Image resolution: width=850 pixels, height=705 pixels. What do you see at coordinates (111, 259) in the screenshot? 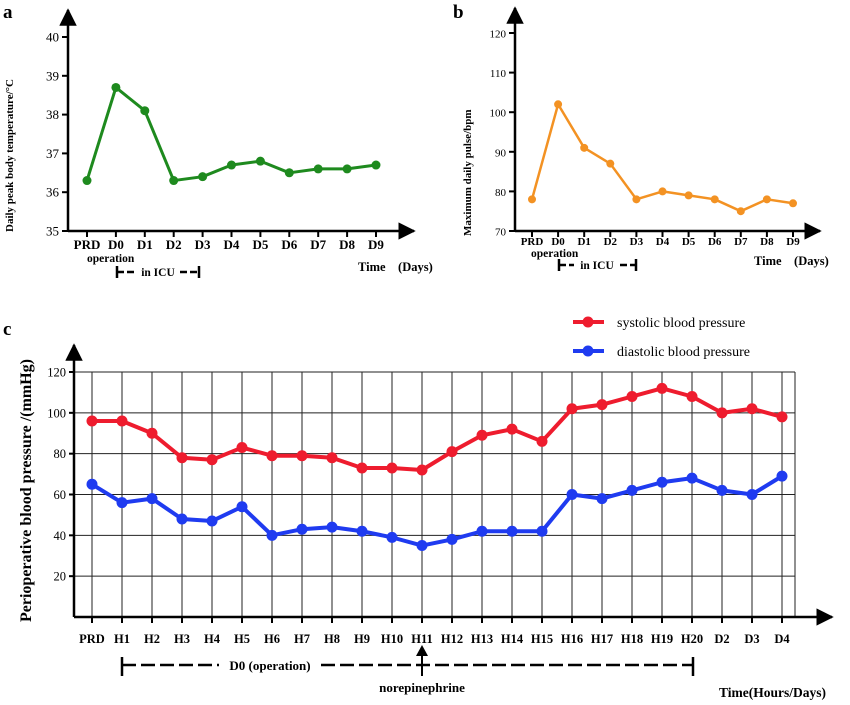
I see `chart-a-operation-label: operation` at bounding box center [111, 259].